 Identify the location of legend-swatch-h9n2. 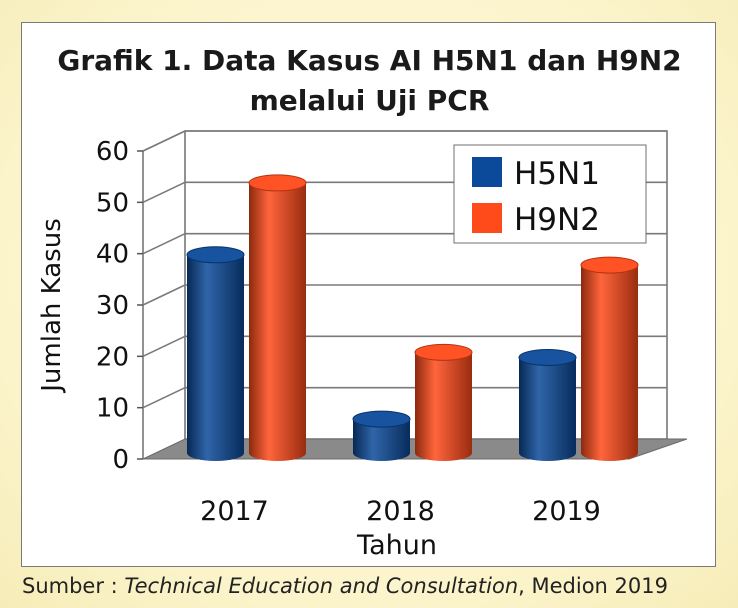
(487, 218).